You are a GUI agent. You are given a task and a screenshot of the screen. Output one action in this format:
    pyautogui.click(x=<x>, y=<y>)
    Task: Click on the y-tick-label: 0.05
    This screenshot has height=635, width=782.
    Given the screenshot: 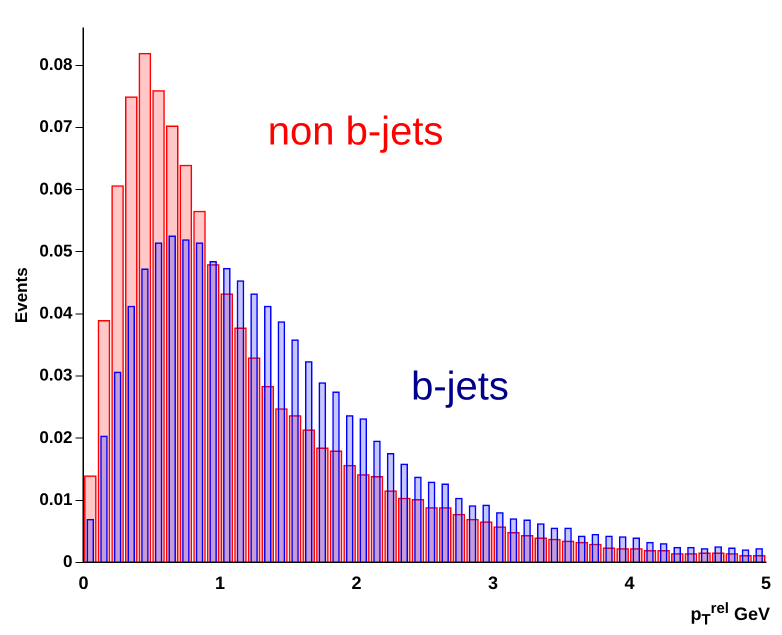 What is the action you would take?
    pyautogui.click(x=55, y=250)
    